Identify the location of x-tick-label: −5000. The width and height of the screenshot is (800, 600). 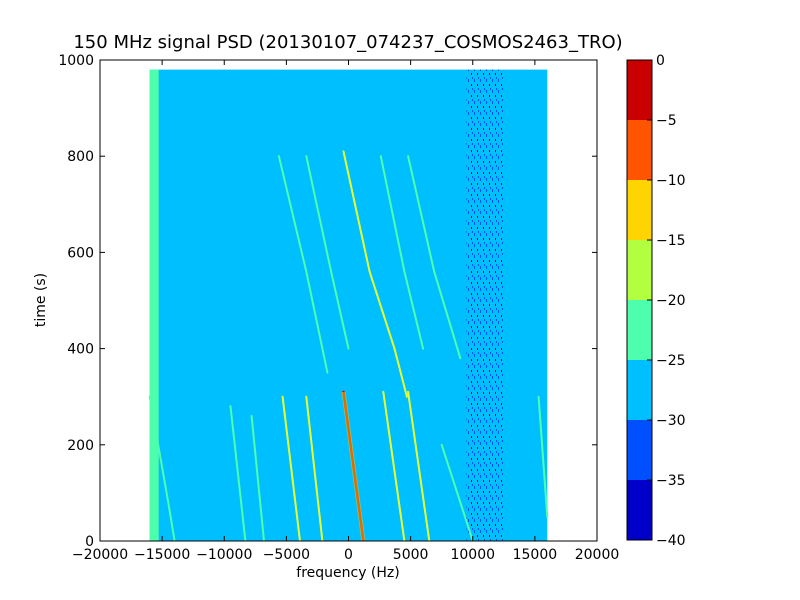
(286, 555).